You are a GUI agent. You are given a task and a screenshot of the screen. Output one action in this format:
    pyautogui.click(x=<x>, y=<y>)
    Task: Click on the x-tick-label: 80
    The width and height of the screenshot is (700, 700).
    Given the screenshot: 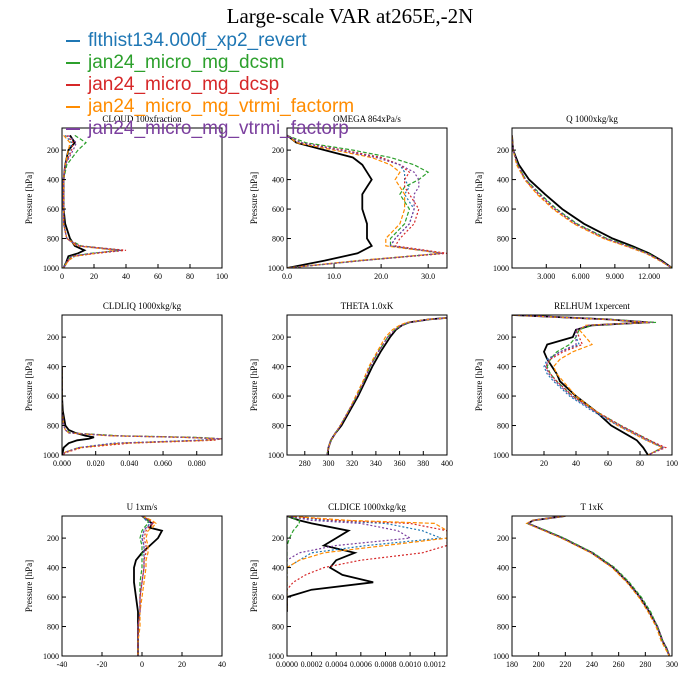 What is the action you would take?
    pyautogui.click(x=190, y=276)
    